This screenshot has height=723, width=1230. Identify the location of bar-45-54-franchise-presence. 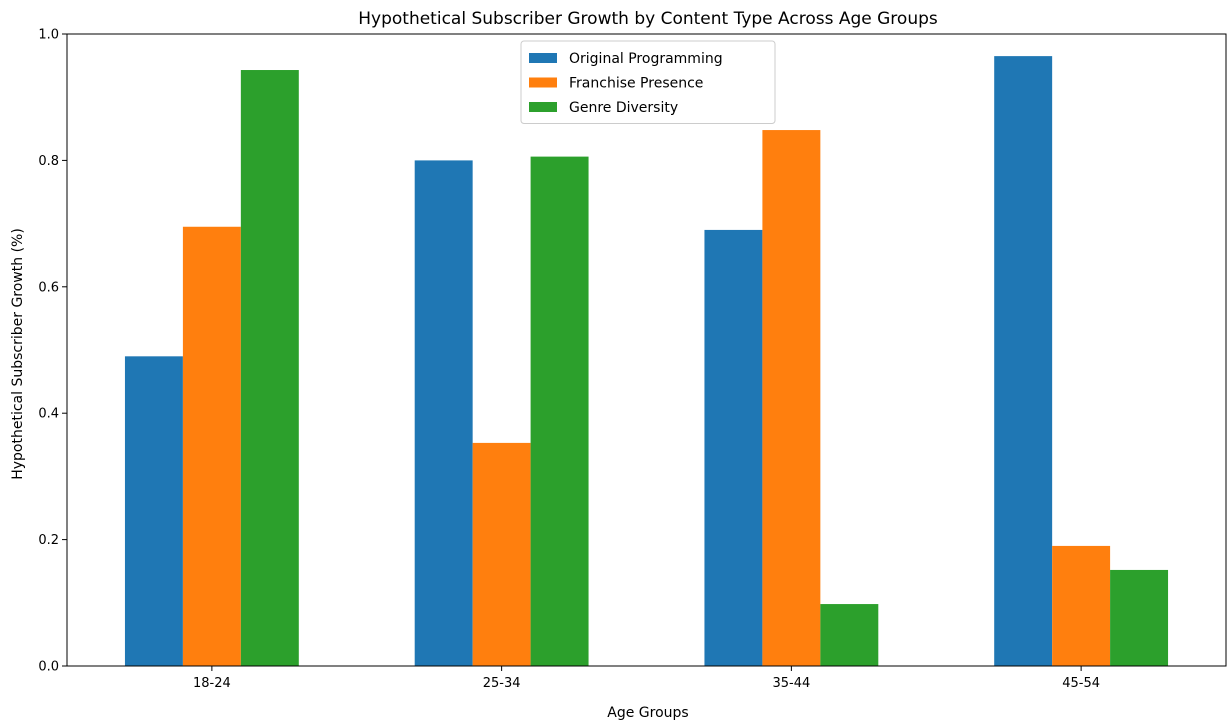
(1081, 605).